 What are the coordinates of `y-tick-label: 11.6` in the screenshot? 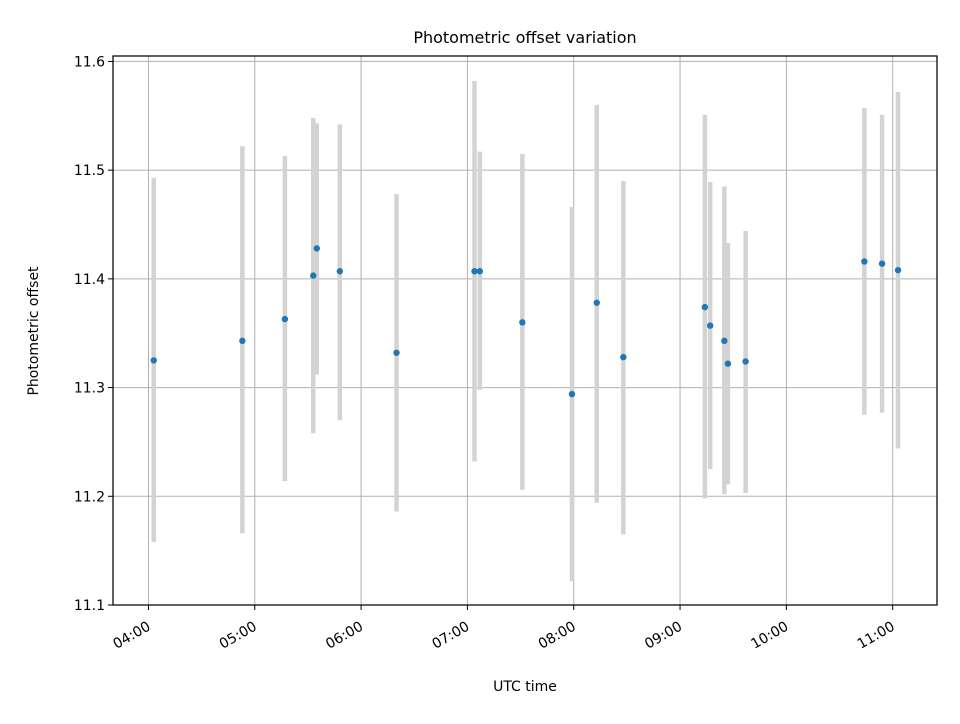 It's located at (89, 62).